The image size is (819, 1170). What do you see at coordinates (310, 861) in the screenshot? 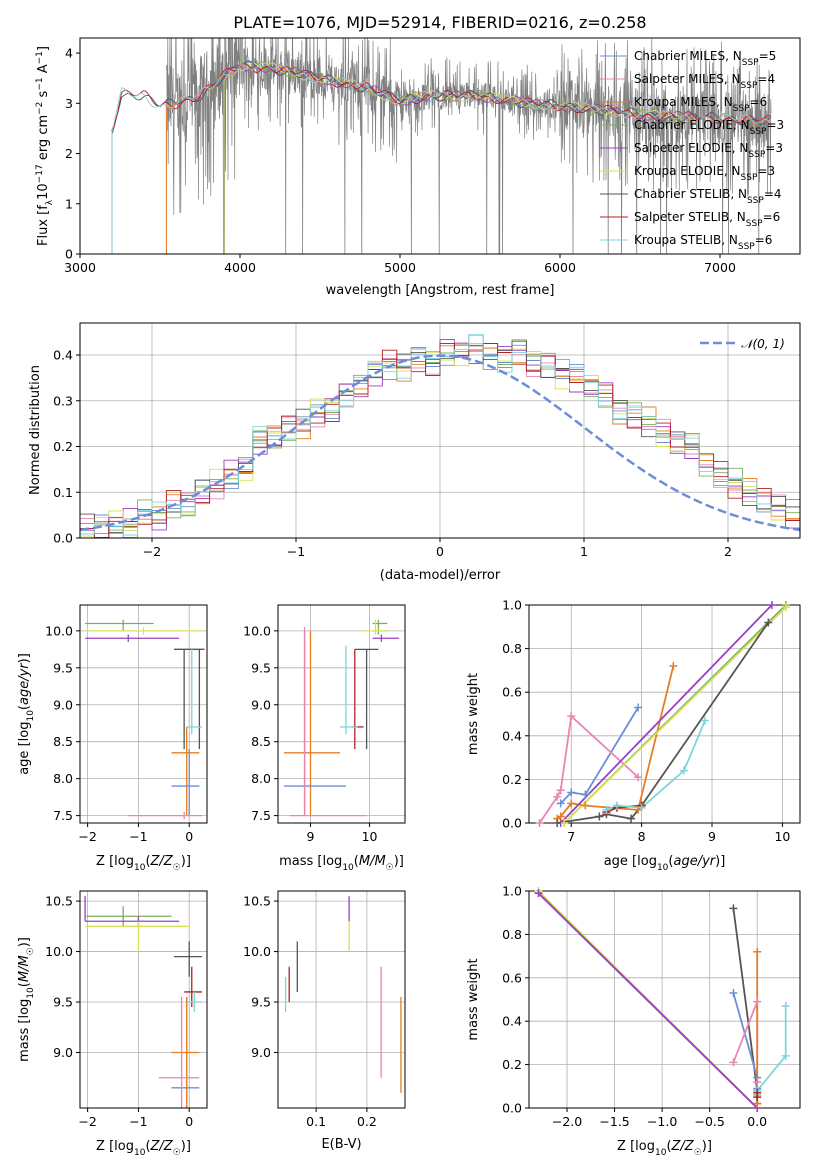
I see `label-part: mass [log` at bounding box center [310, 861].